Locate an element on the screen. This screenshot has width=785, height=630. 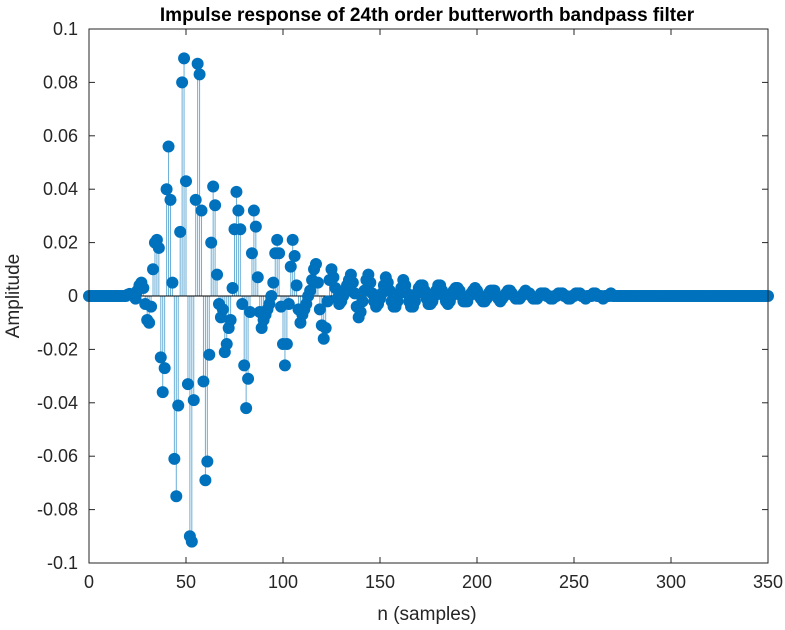
x-tick-label: 200 is located at coordinates (477, 582).